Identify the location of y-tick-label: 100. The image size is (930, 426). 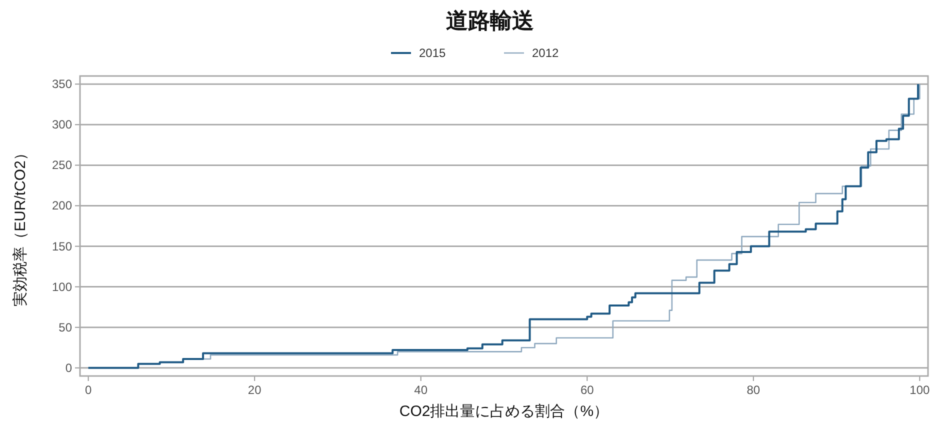
(62, 287).